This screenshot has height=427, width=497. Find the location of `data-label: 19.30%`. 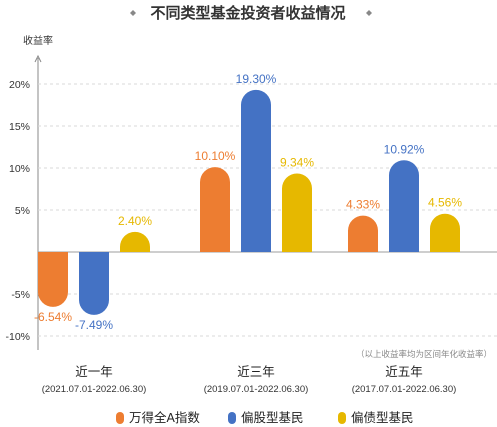

data-label: 19.30% is located at coordinates (256, 79).